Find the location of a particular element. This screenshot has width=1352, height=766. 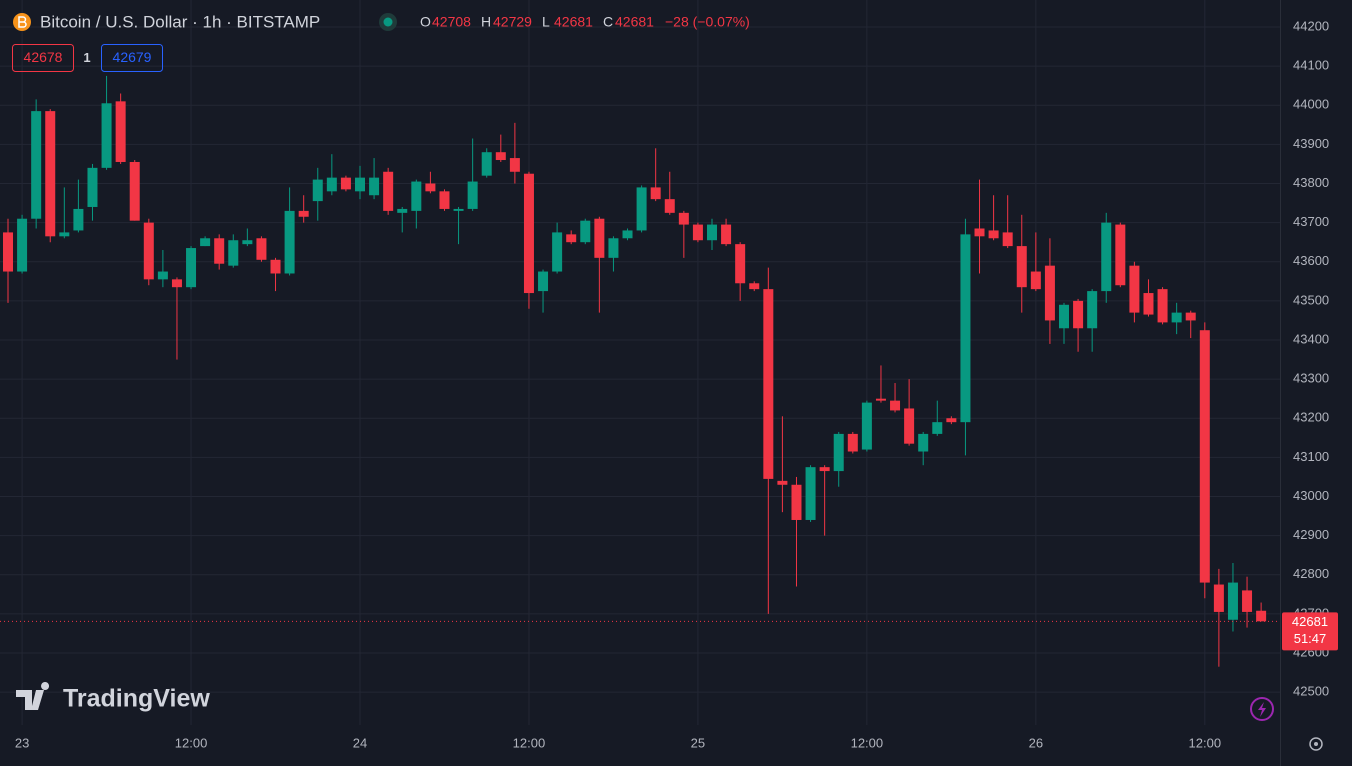

buy-button is located at coordinates (132, 58).